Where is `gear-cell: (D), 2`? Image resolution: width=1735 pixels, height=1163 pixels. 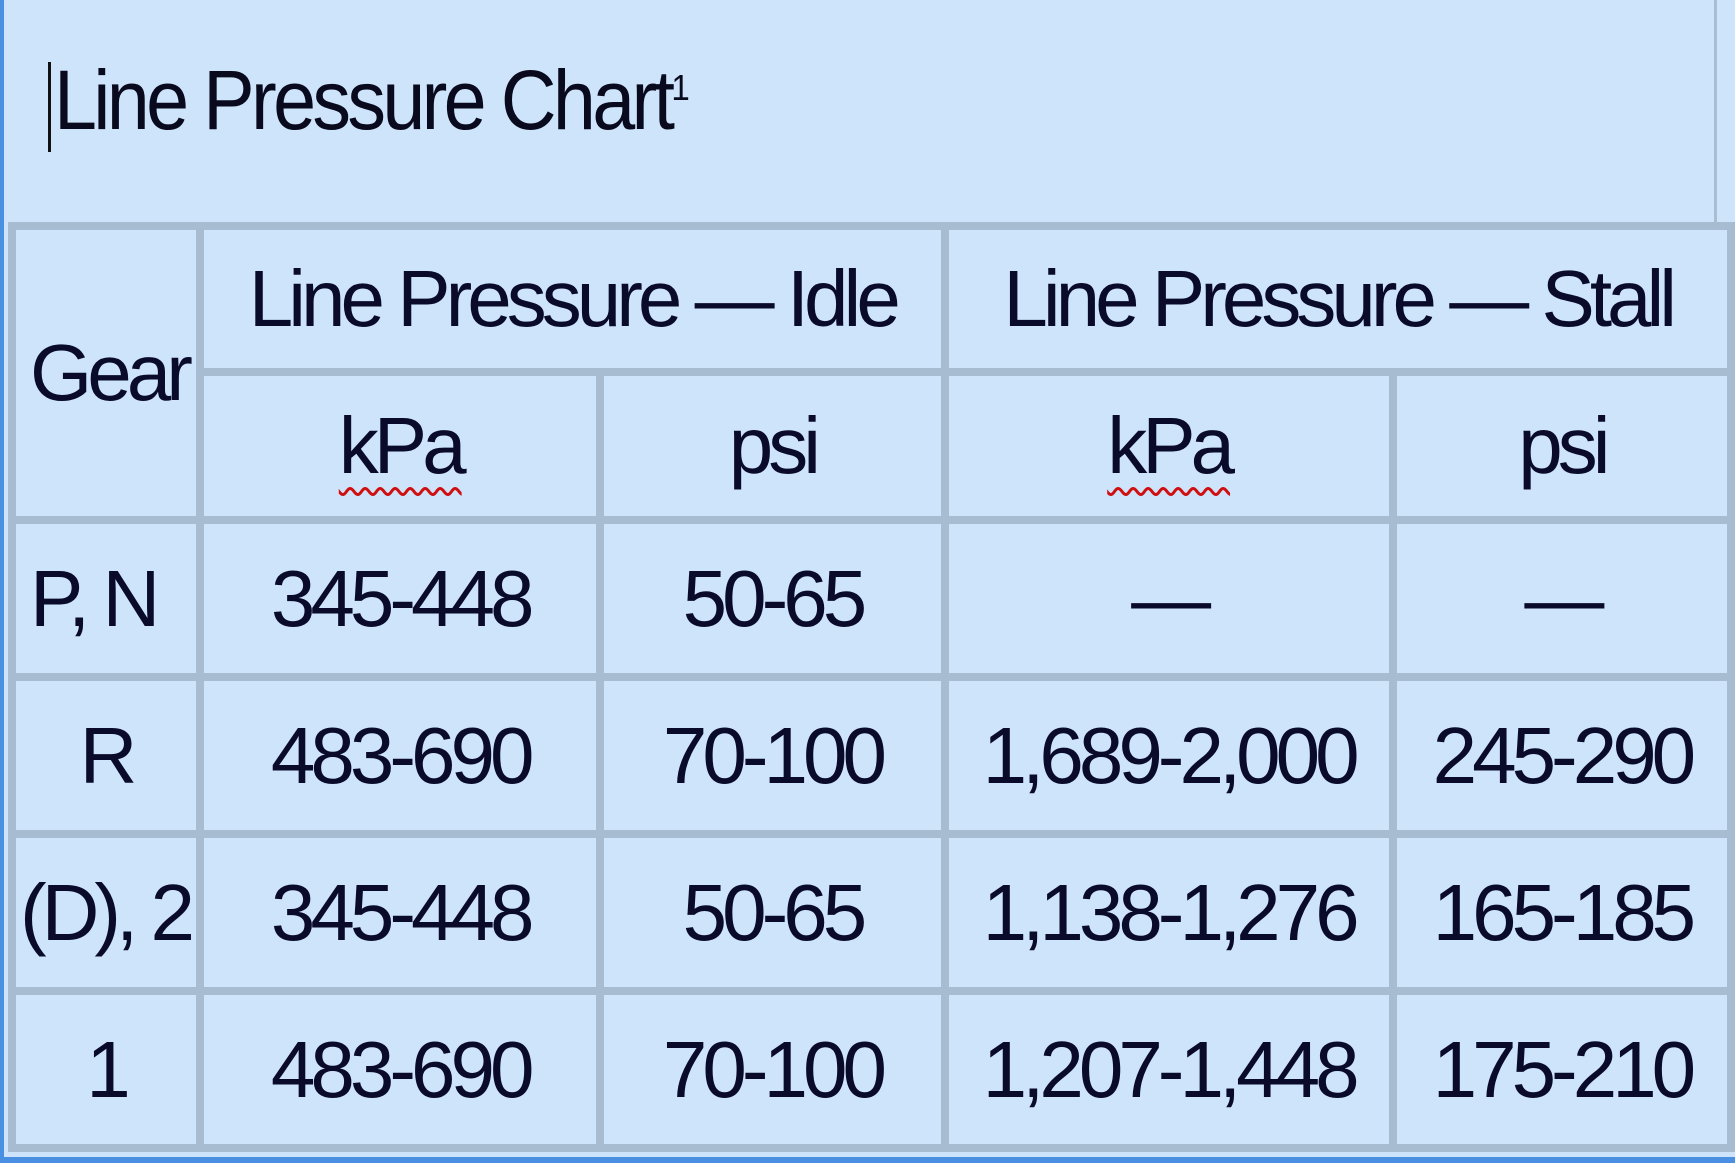
gear-cell: (D), 2 is located at coordinates (106, 912).